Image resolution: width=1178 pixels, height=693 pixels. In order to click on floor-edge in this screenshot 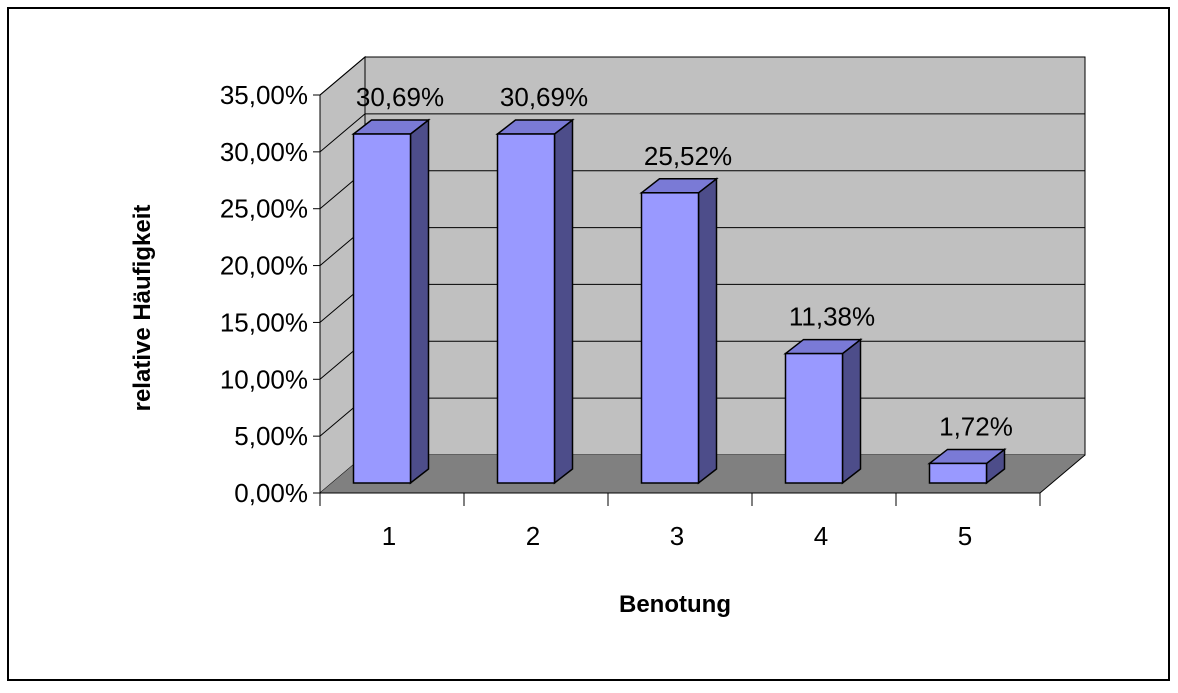, I will do `click(1062, 474)`.